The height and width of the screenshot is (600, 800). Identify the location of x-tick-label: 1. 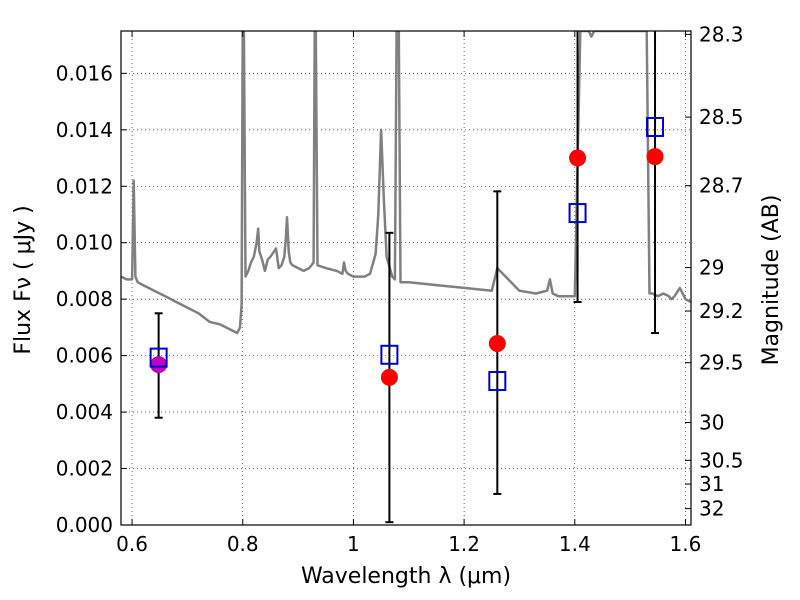
(353, 544).